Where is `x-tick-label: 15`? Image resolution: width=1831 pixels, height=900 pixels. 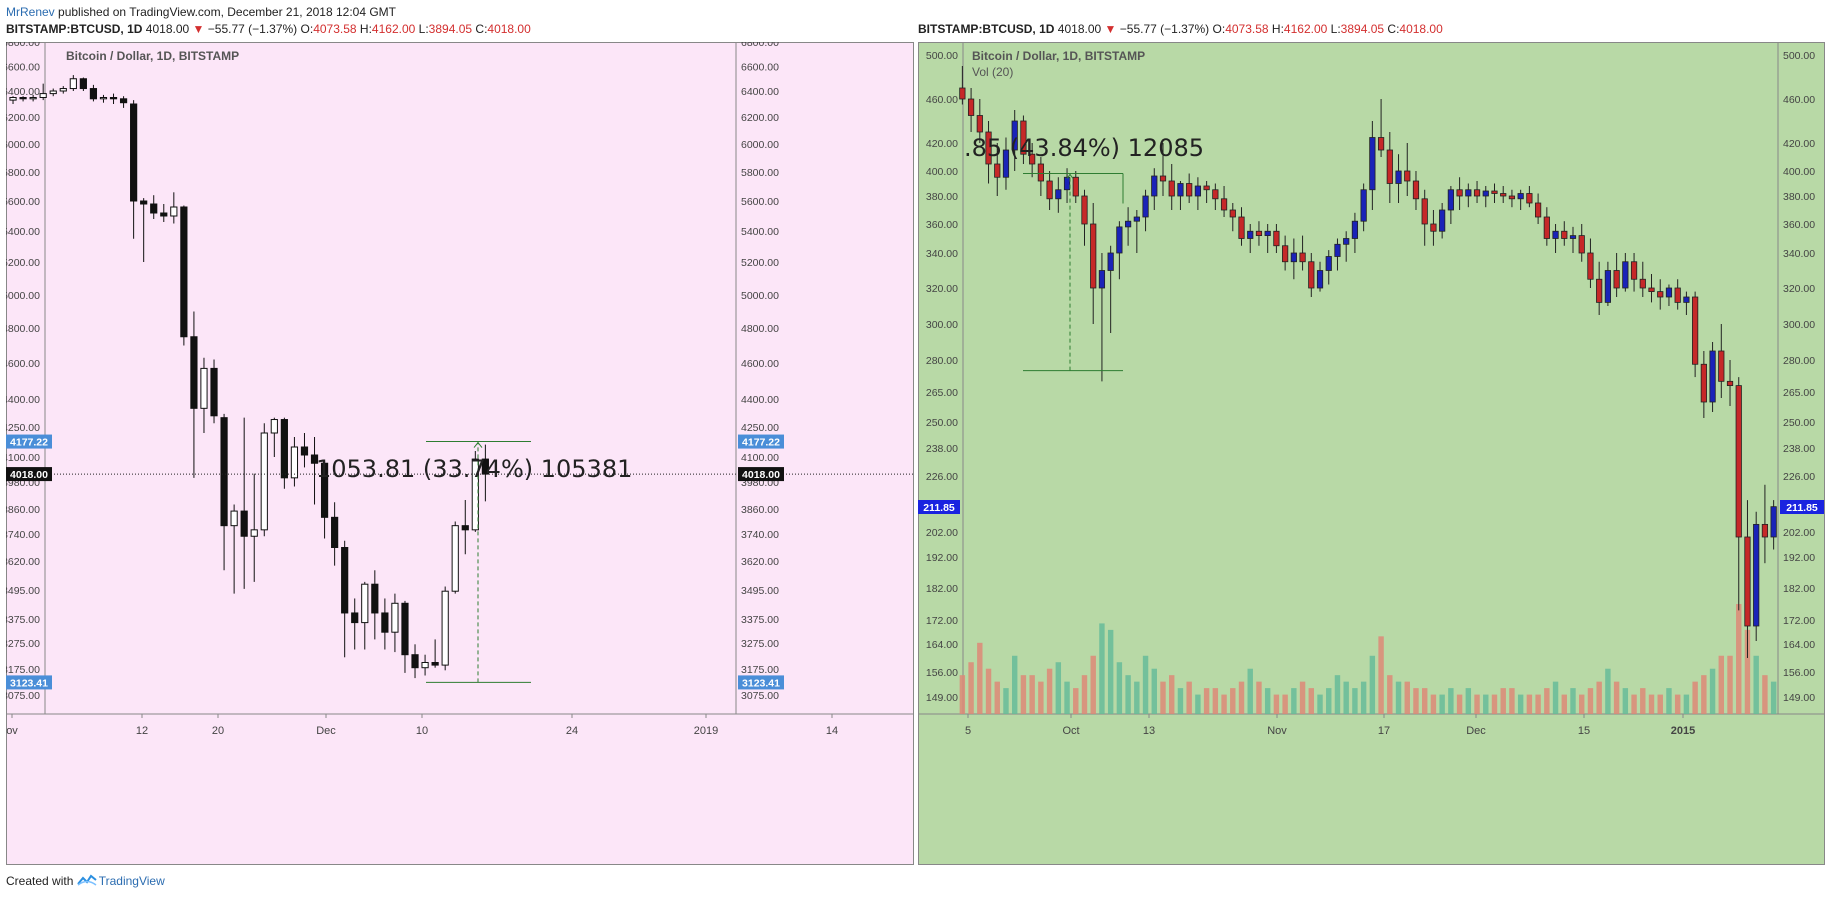
x-tick-label: 15 is located at coordinates (1584, 731).